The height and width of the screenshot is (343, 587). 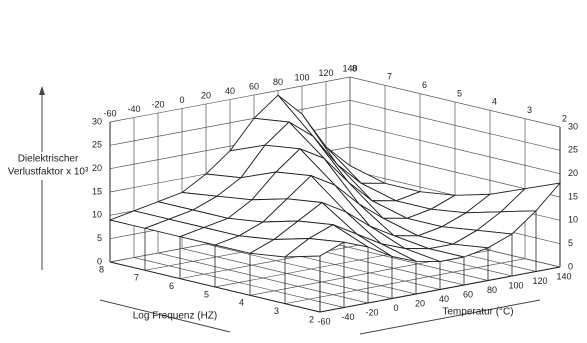 I want to click on x-axis-label: Temperatur (°C), so click(x=477, y=312).